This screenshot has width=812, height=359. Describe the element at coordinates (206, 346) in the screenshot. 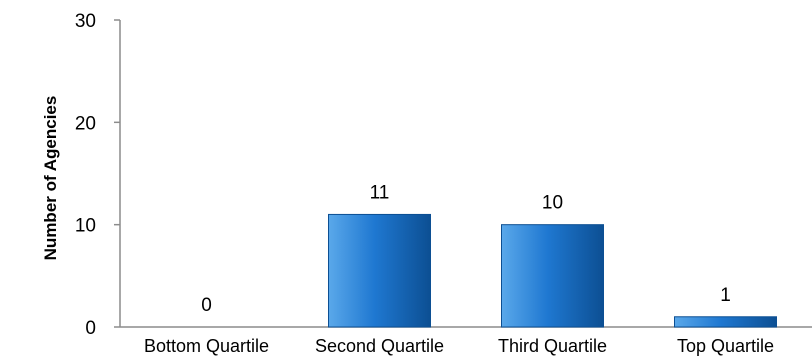

I see `category-label: Bottom Quartile` at that location.